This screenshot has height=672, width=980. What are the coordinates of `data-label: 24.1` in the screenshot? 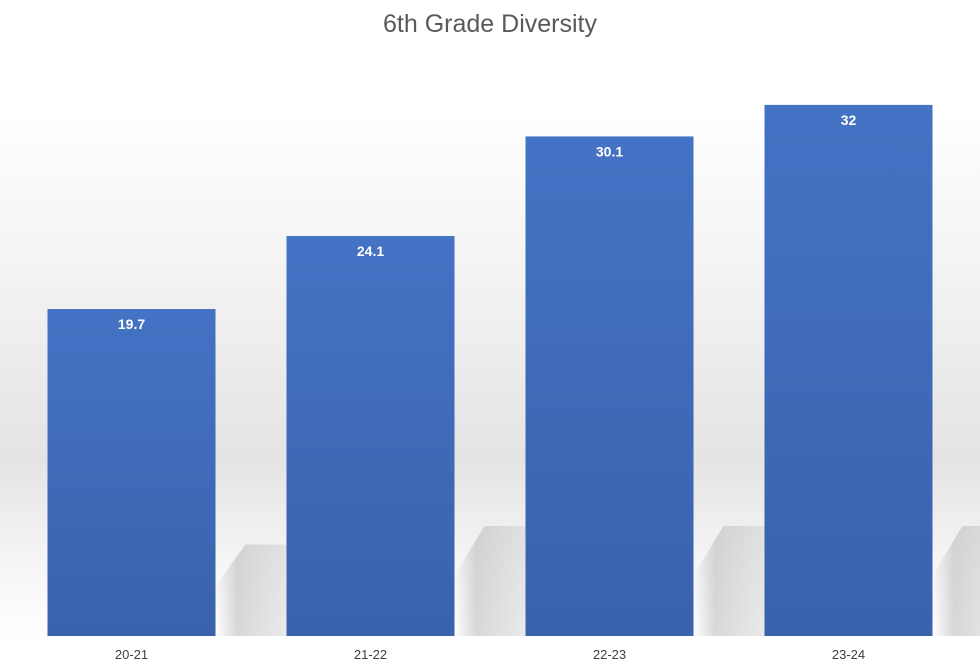 It's located at (370, 251).